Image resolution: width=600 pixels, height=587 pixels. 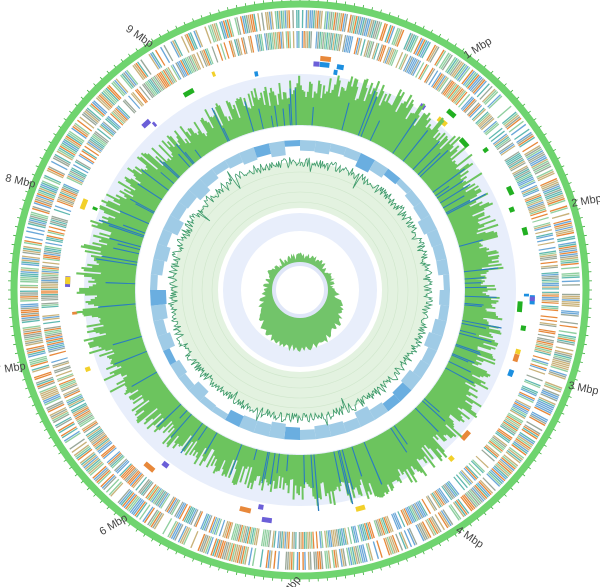 What do you see at coordinates (13, 368) in the screenshot?
I see `scale-label: 7 Mbp` at bounding box center [13, 368].